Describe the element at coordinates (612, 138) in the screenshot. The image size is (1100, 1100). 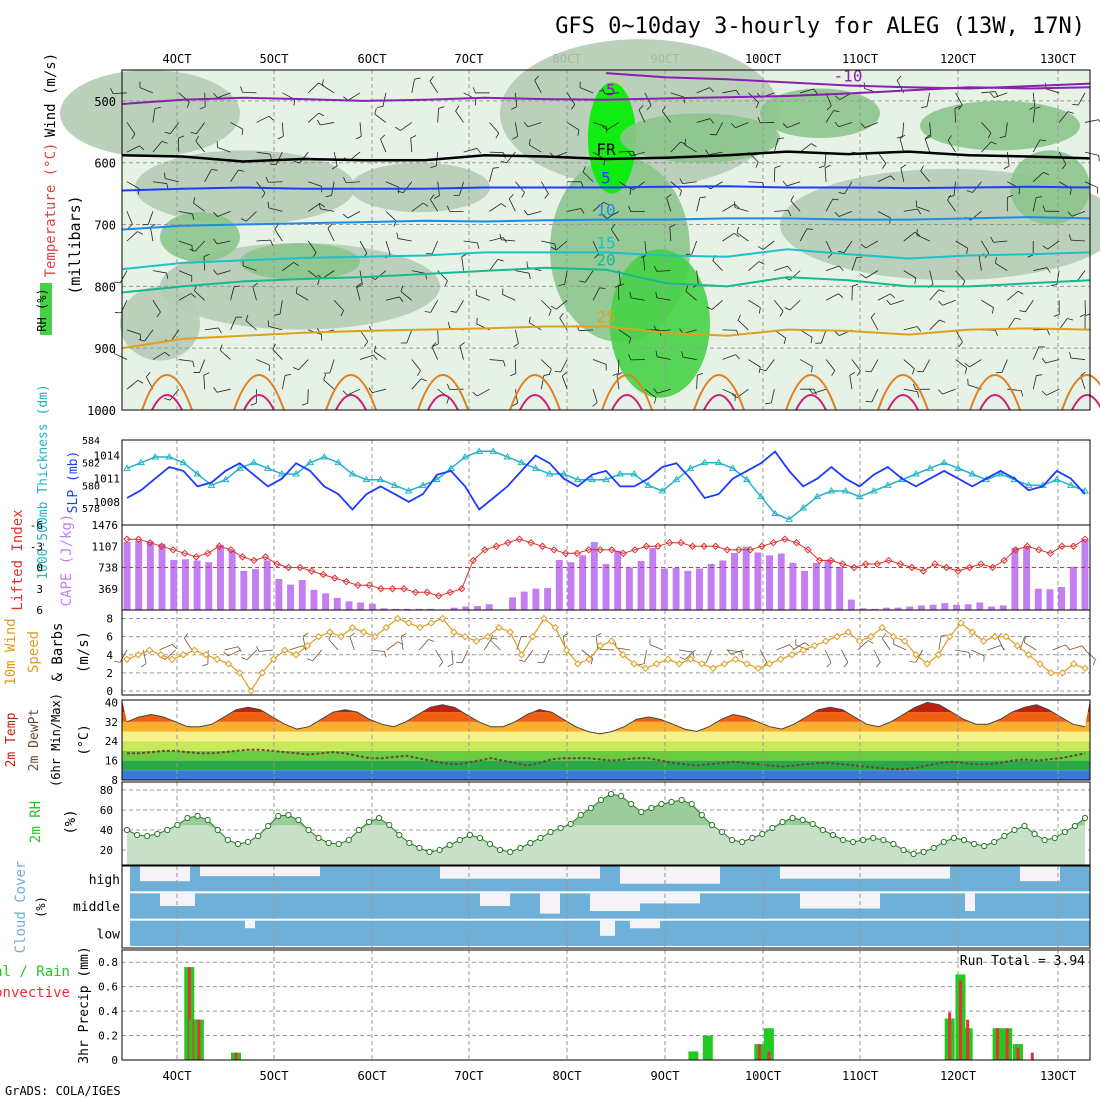
I see `rh-region` at that location.